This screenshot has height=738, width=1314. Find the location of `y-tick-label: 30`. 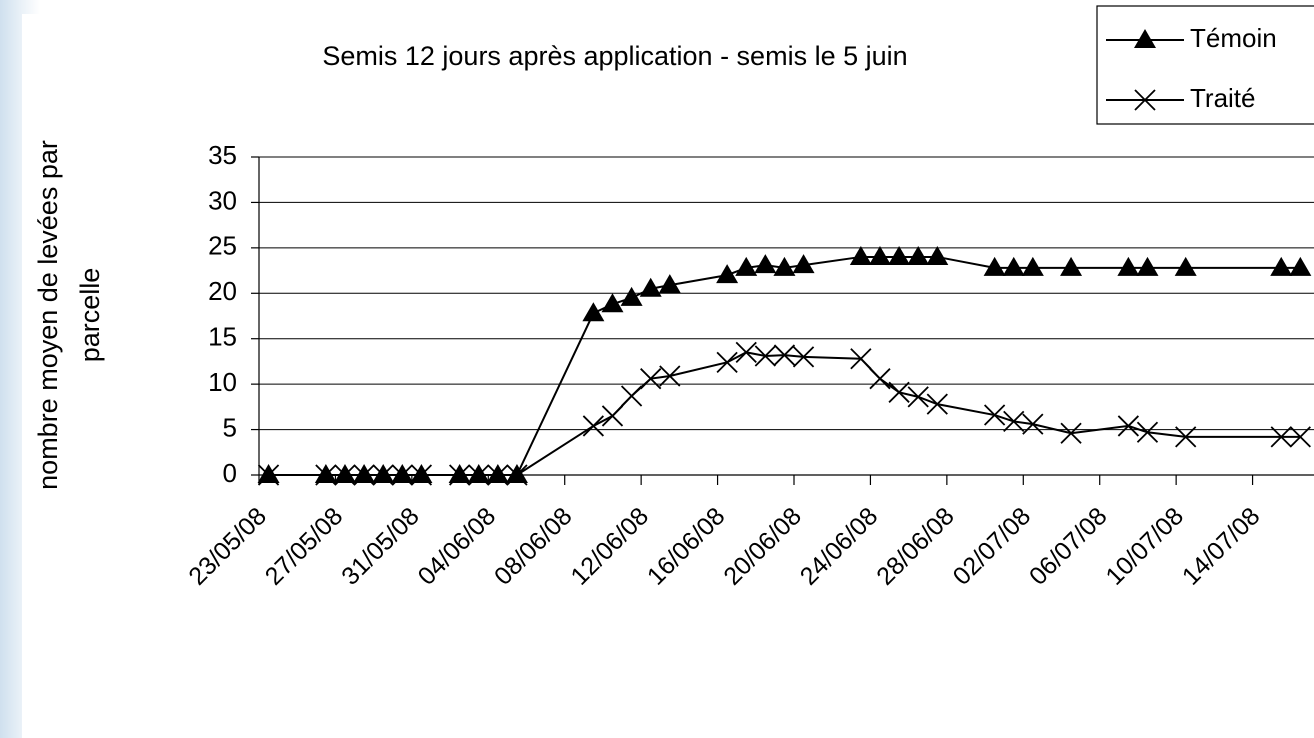

y-tick-label: 30 is located at coordinates (222, 200).